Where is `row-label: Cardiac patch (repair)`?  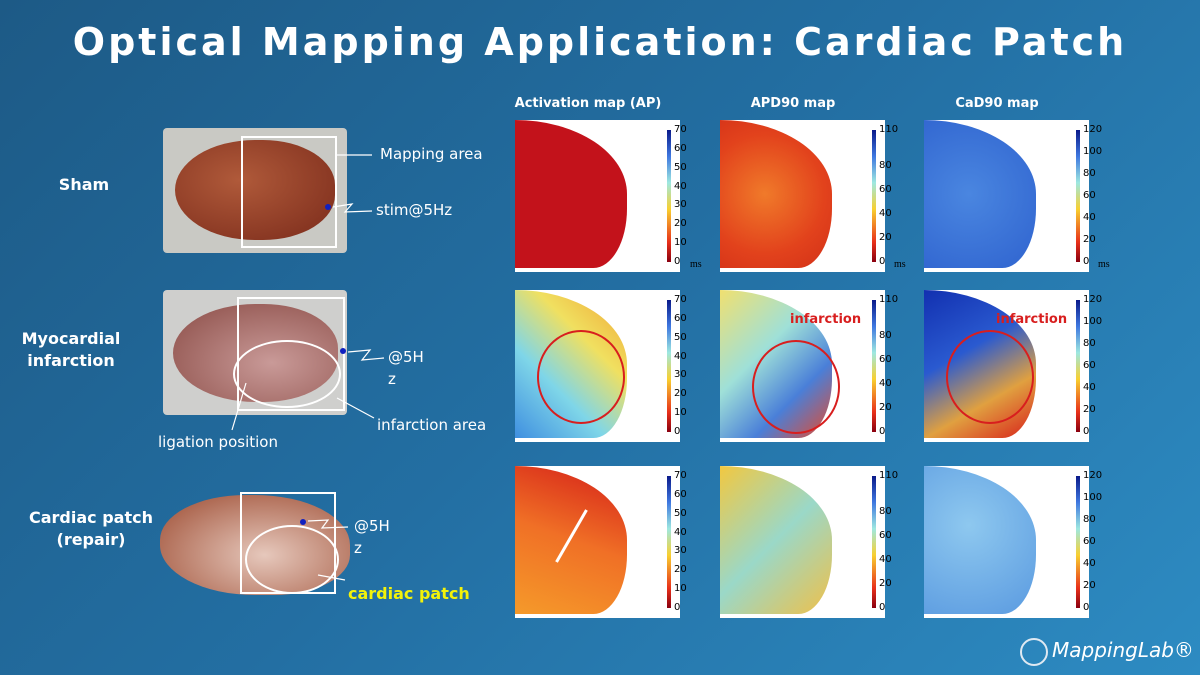
row-label: Cardiac patch (repair) is located at coordinates (91, 528).